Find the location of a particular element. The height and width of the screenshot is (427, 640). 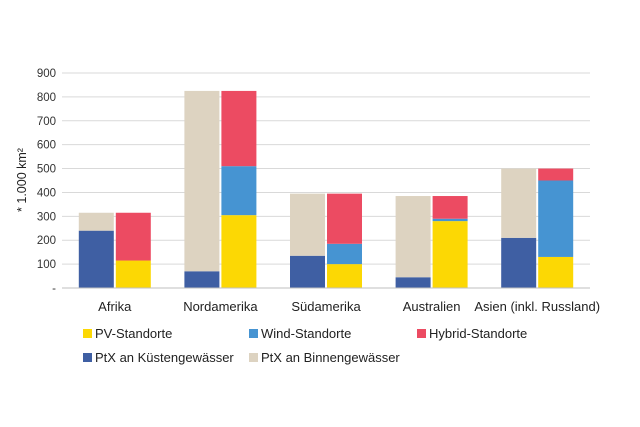

legend-label: PtX an Küstengewässer is located at coordinates (164, 357).